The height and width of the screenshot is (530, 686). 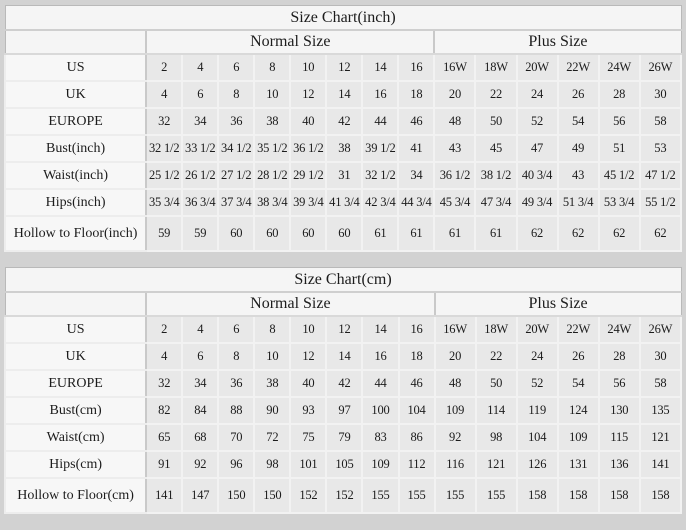 What do you see at coordinates (619, 148) in the screenshot?
I see `size-value: 51` at bounding box center [619, 148].